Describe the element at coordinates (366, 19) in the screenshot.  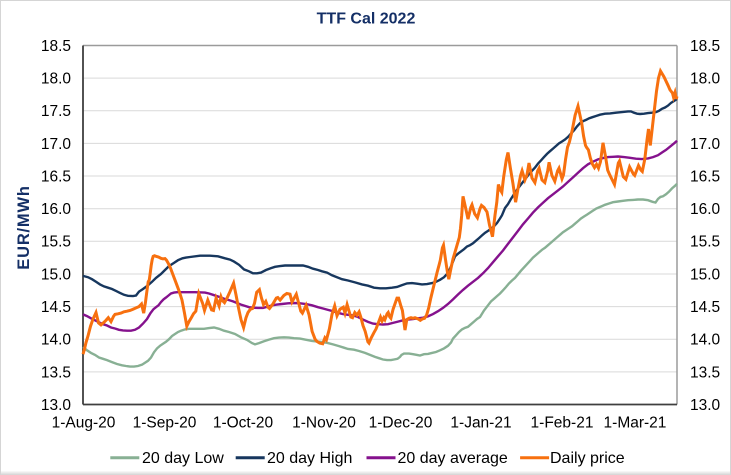
I see `svg-text: TTF Cal 2022` at that location.